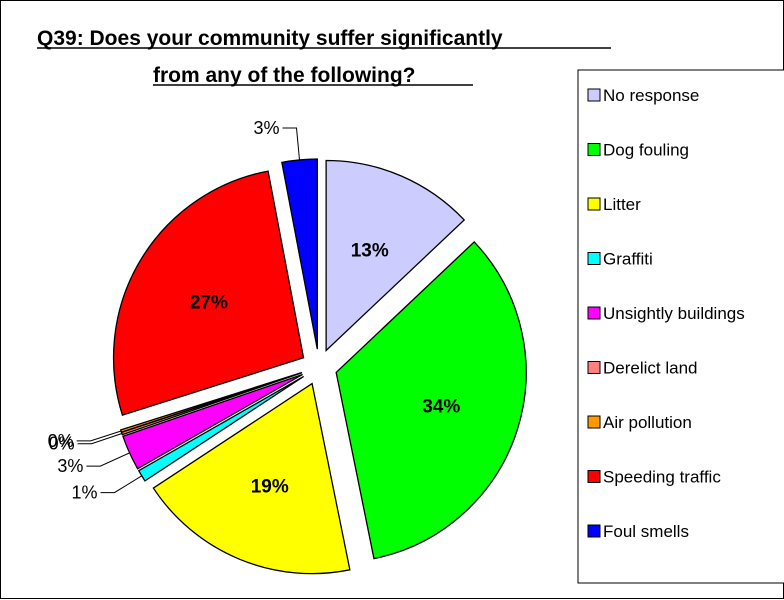 The image size is (784, 600). What do you see at coordinates (291, 143) in the screenshot?
I see `leader-line-foul-smells` at bounding box center [291, 143].